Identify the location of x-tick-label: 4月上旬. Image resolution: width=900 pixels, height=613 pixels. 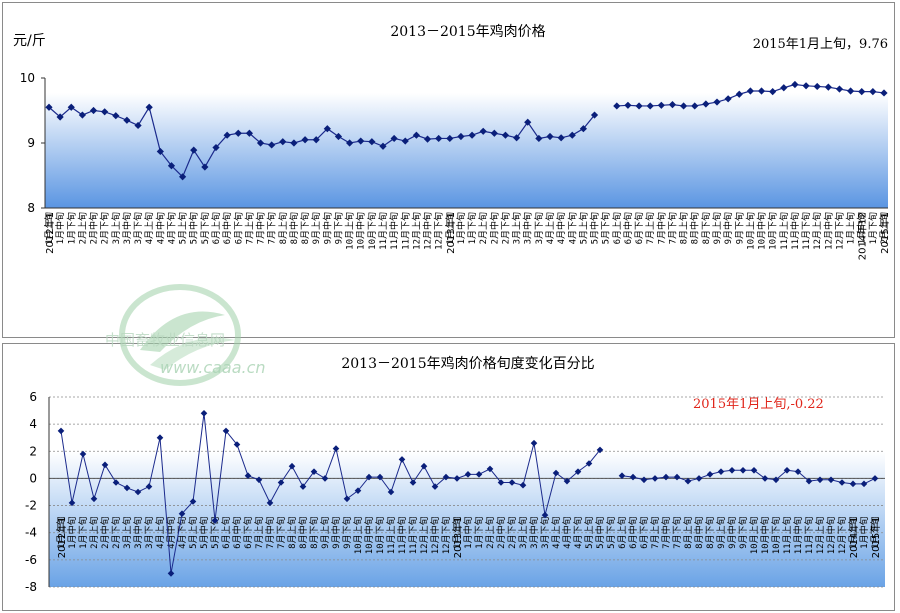
(160, 532).